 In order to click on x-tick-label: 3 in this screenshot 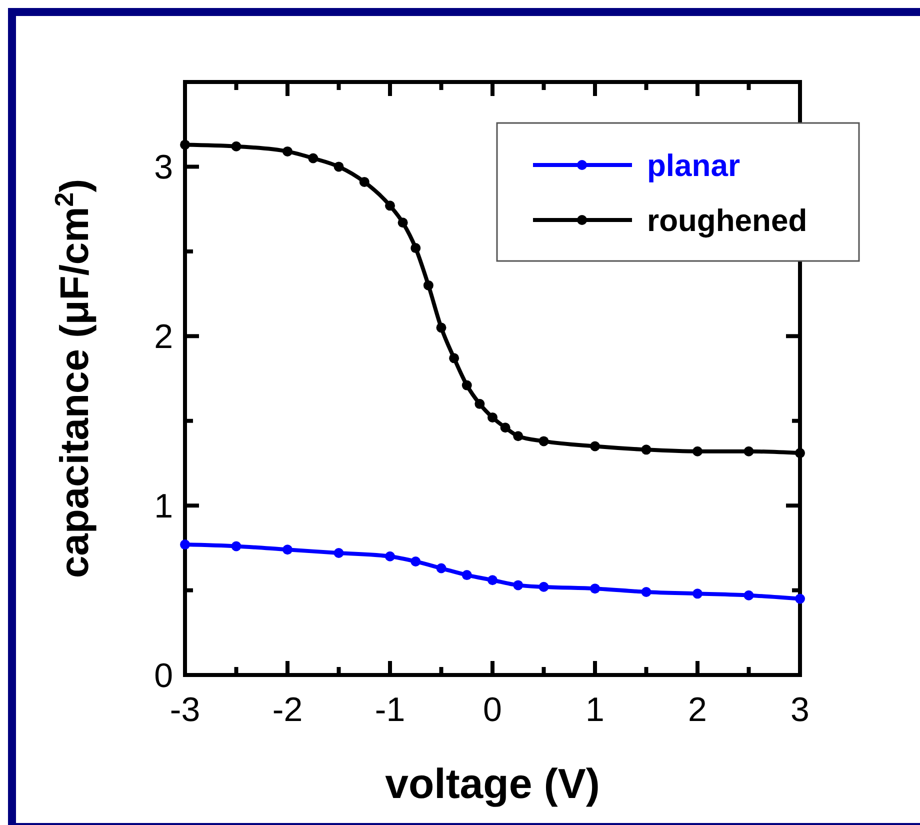, I will do `click(800, 710)`.